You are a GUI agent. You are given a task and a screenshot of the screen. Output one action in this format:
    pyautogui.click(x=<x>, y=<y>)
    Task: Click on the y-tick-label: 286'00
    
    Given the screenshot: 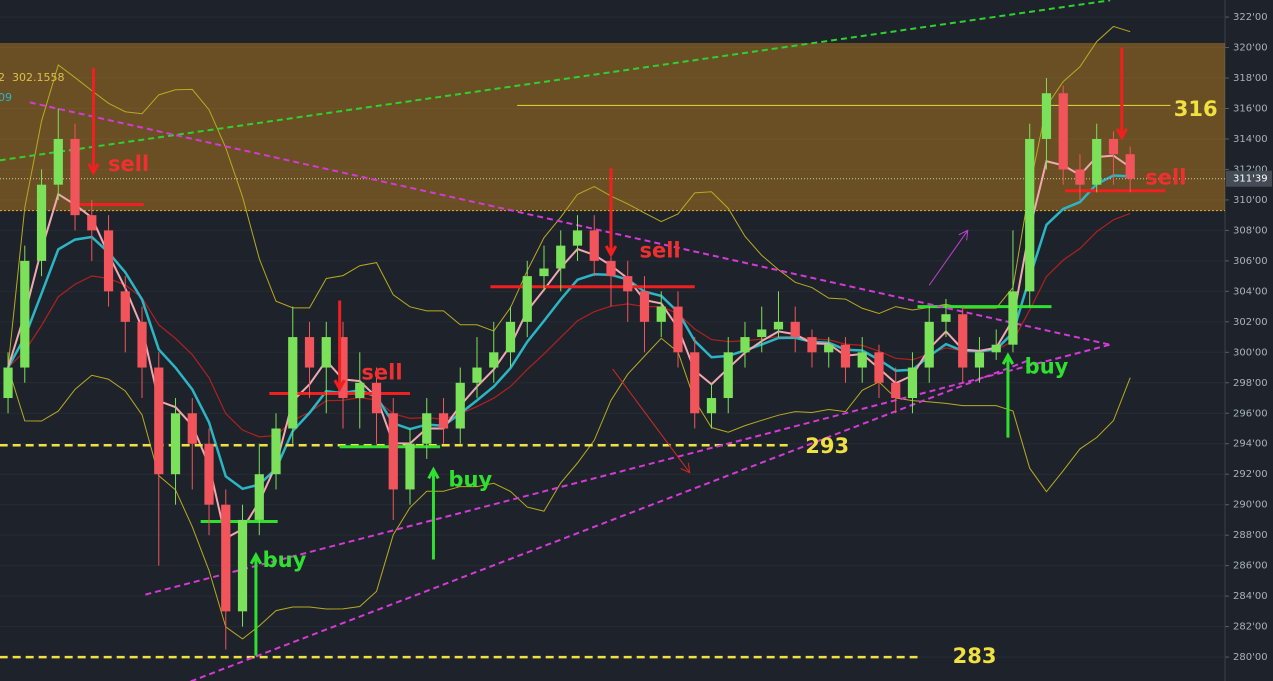 What is the action you would take?
    pyautogui.click(x=1250, y=566)
    